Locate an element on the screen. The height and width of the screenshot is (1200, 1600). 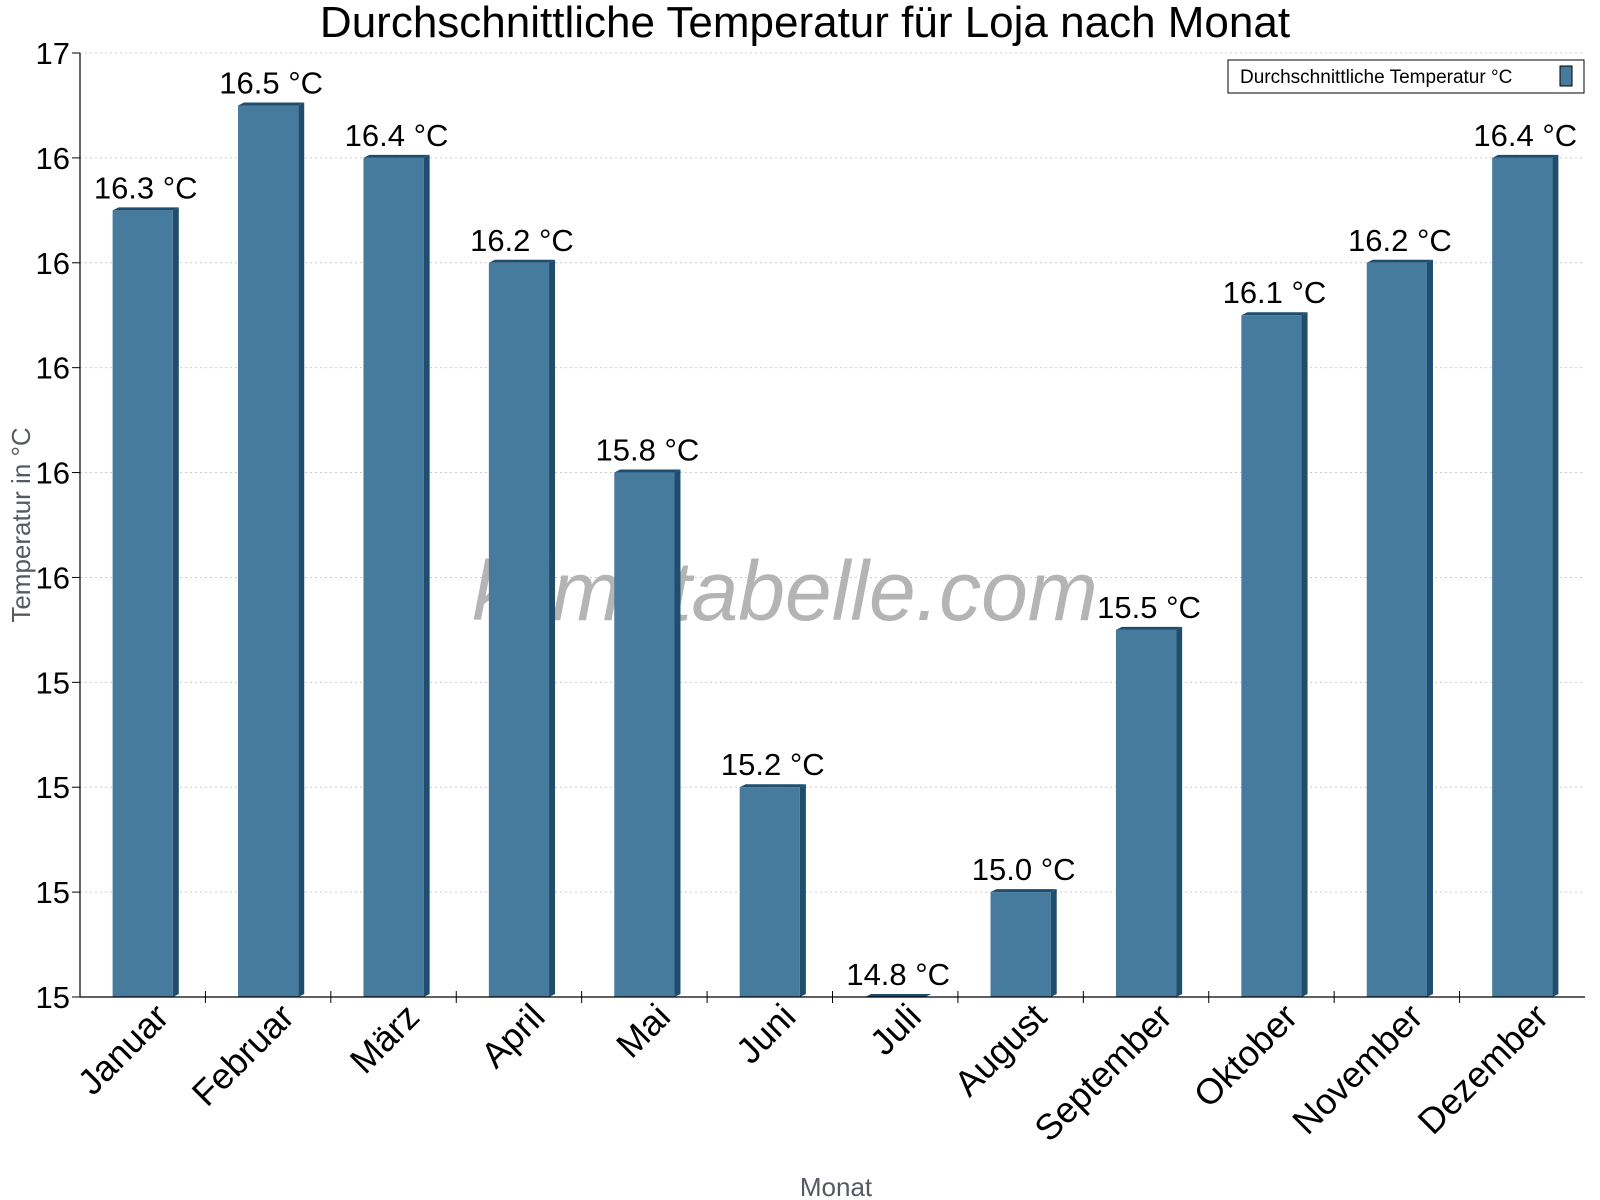
data-label: 16.1 °C is located at coordinates (1275, 292).